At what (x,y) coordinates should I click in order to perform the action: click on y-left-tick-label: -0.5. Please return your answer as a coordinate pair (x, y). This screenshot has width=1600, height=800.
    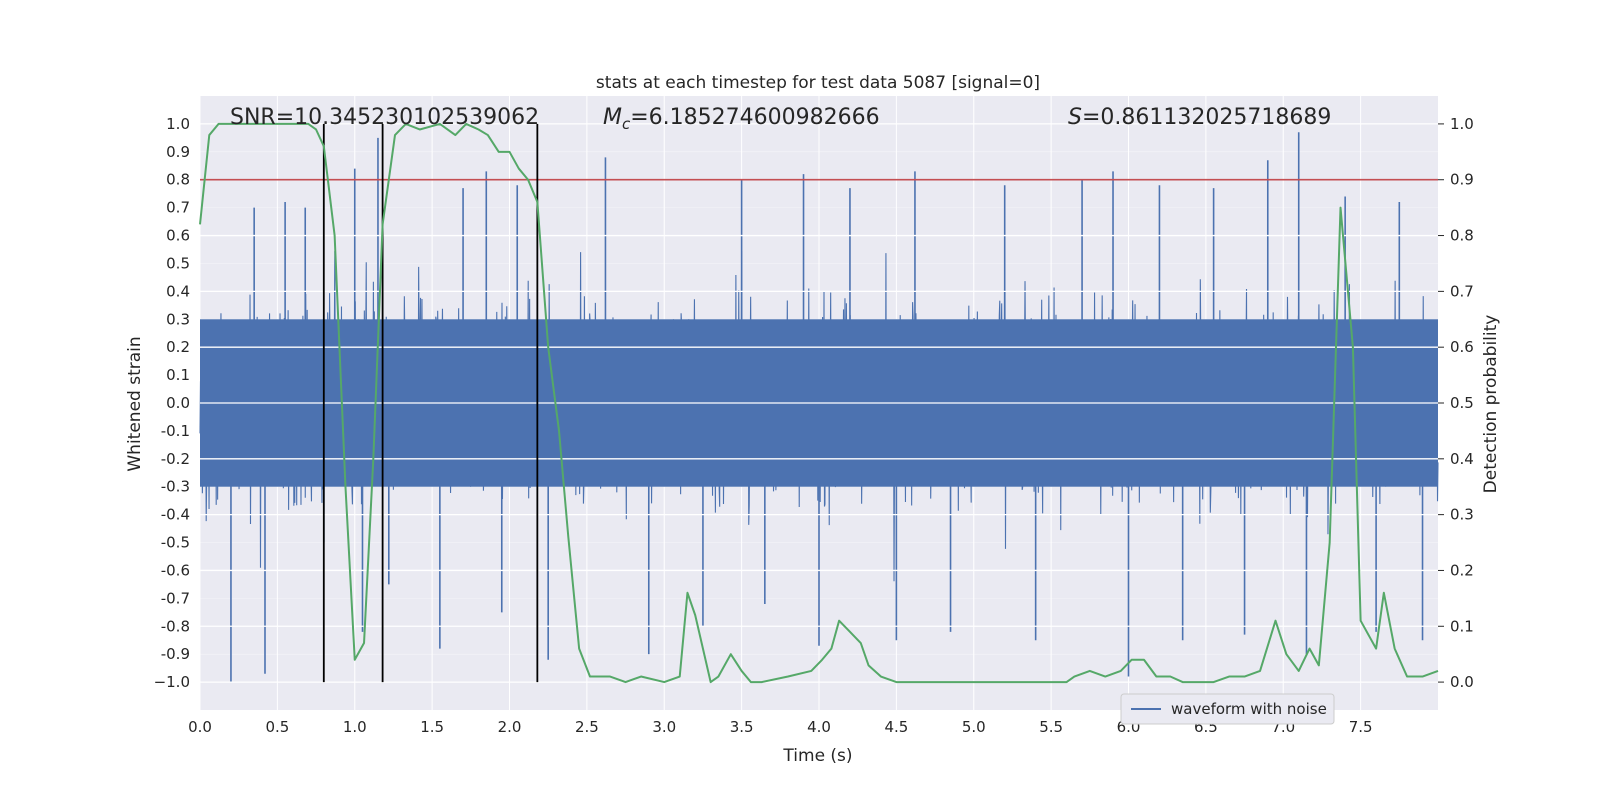
    Looking at the image, I should click on (175, 543).